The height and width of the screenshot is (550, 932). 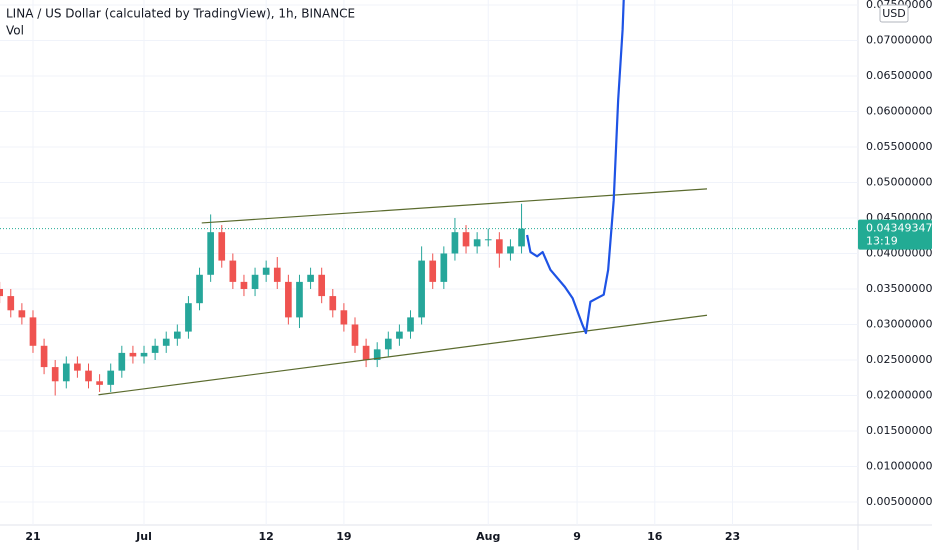 What do you see at coordinates (899, 430) in the screenshot?
I see `y-tick-label: 0.01500000` at bounding box center [899, 430].